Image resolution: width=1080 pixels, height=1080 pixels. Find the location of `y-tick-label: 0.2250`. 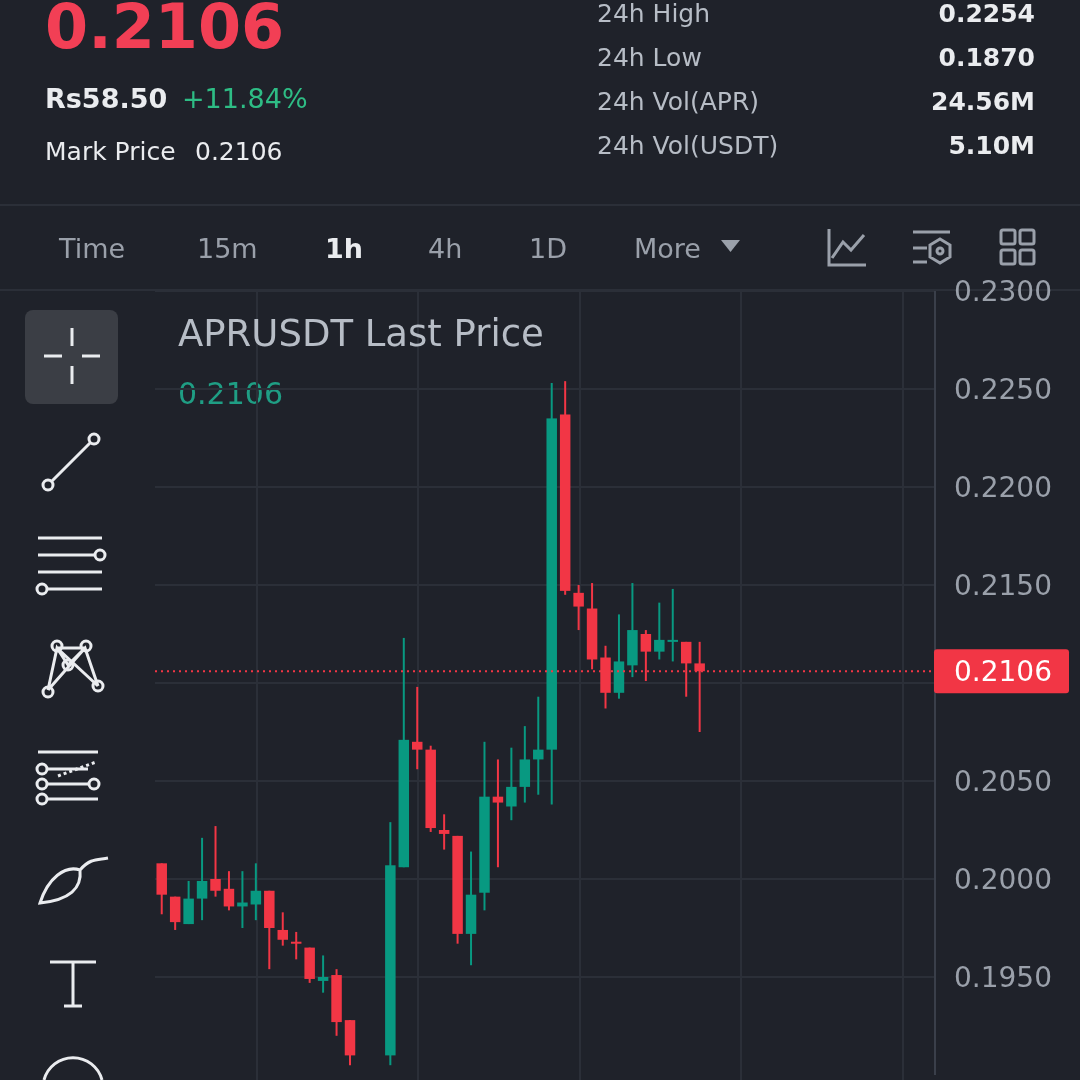

y-tick-label: 0.2250 is located at coordinates (1003, 389).